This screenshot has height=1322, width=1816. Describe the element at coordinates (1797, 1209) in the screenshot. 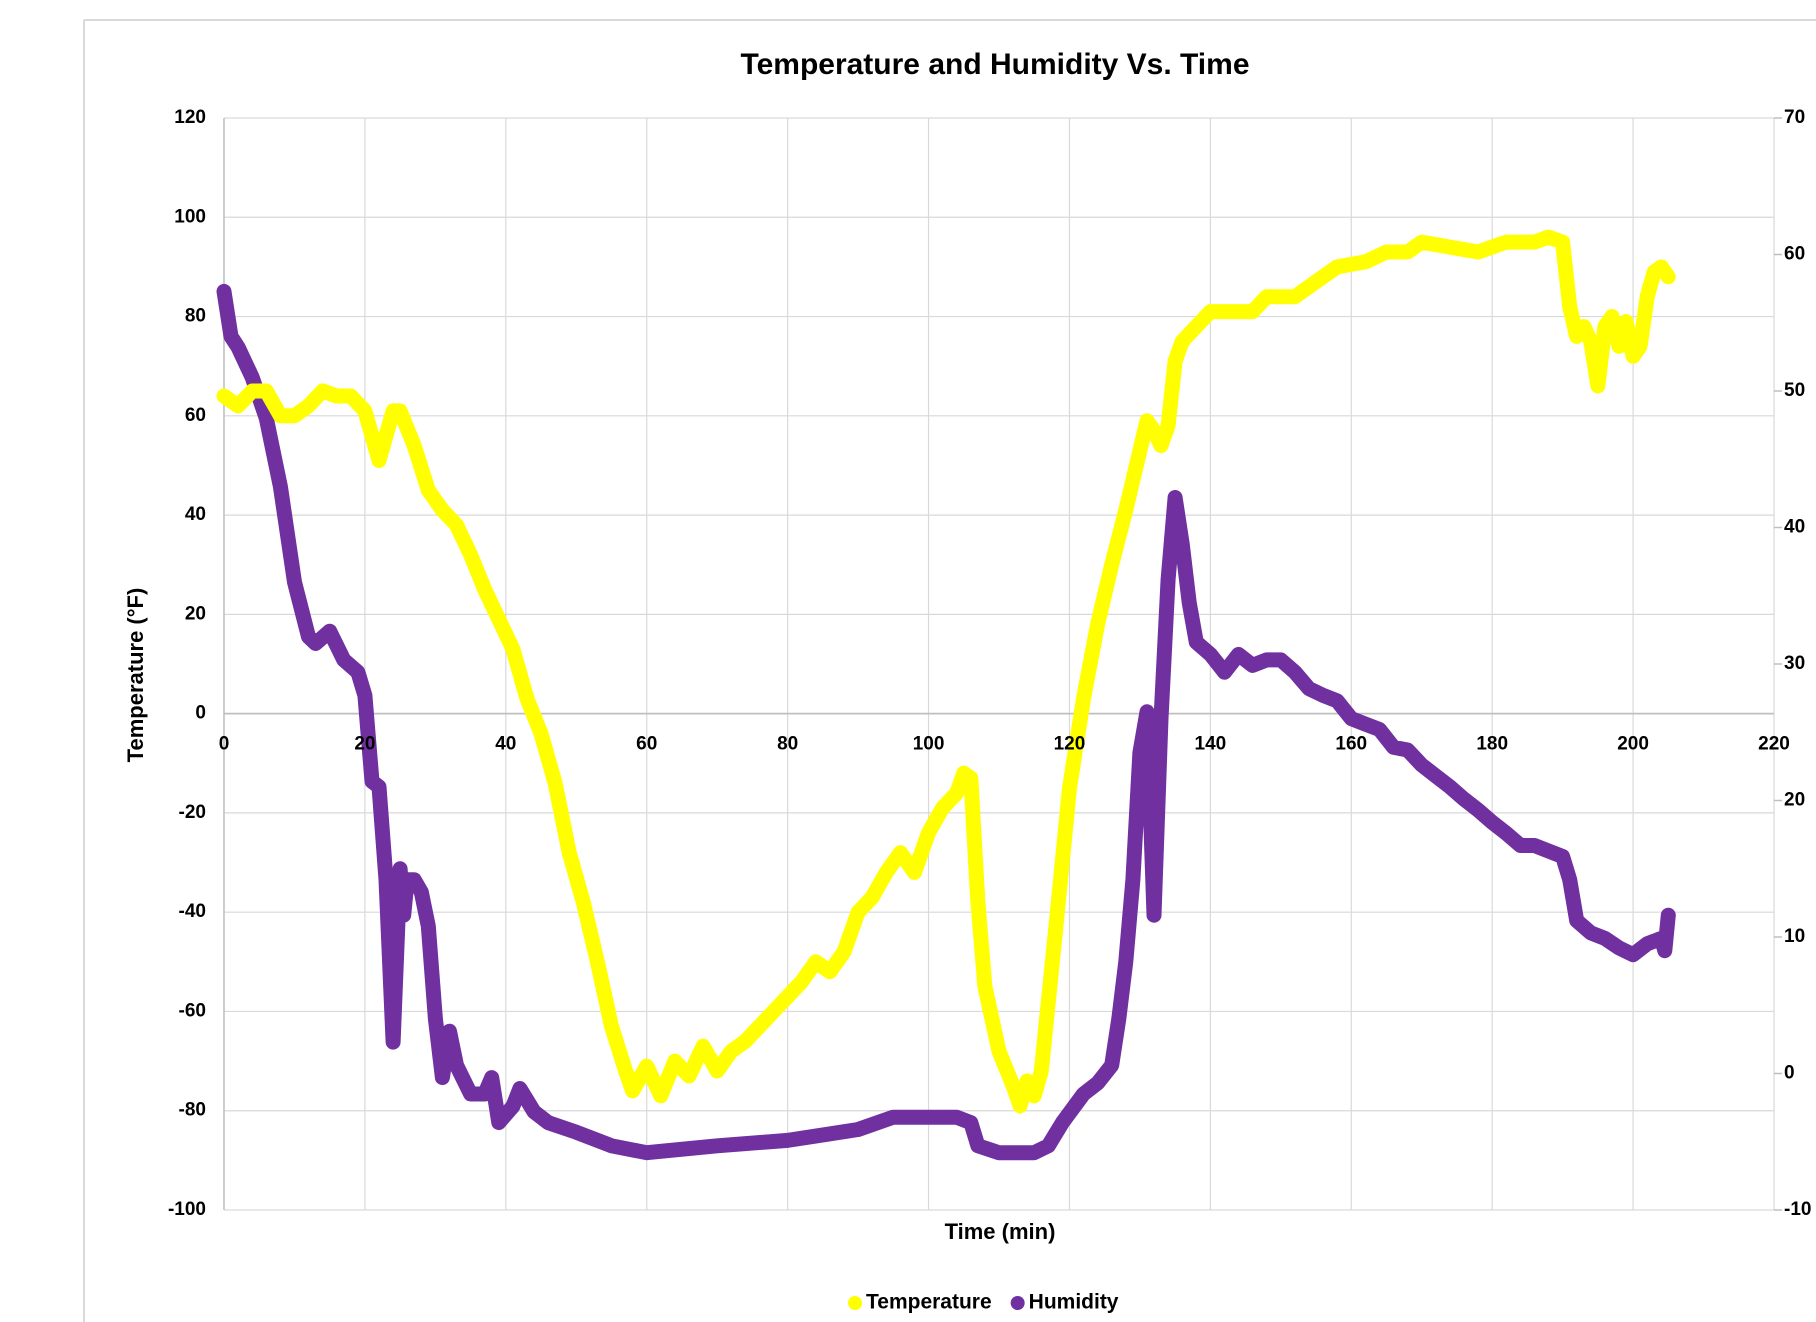

I see `y2-tick-label: -10` at that location.